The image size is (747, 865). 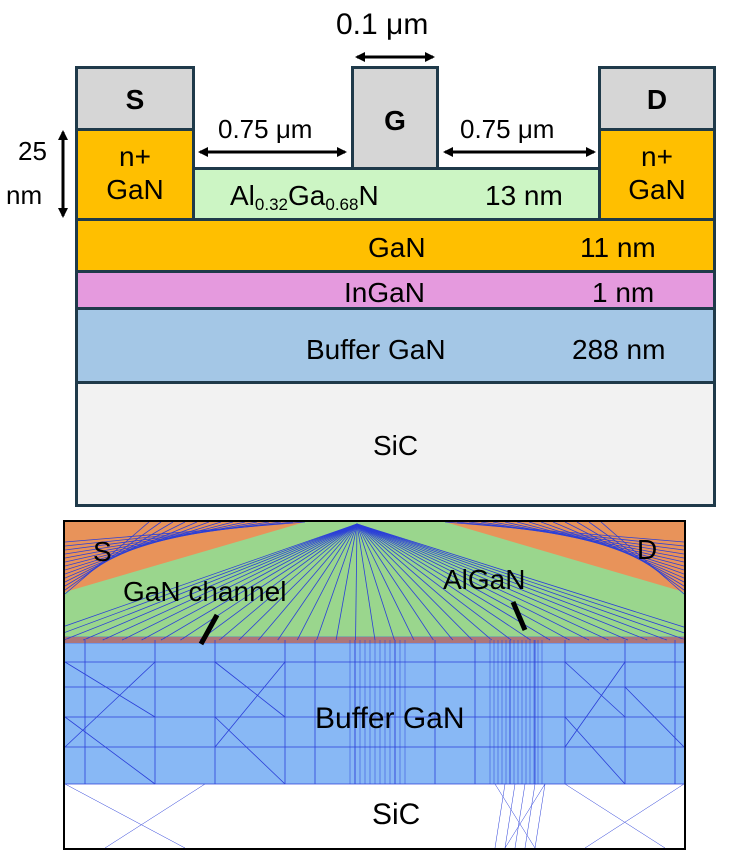 What do you see at coordinates (396, 814) in the screenshot?
I see `mesh-substrate-label: SiC` at bounding box center [396, 814].